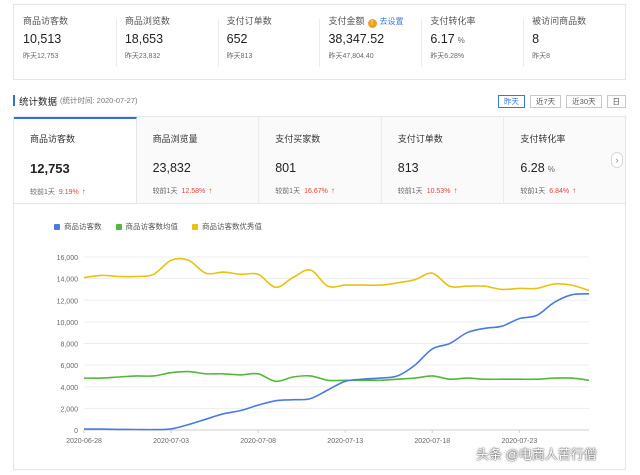  What do you see at coordinates (78, 226) in the screenshot?
I see `legend-item-visitors: 商品访客数` at bounding box center [78, 226].